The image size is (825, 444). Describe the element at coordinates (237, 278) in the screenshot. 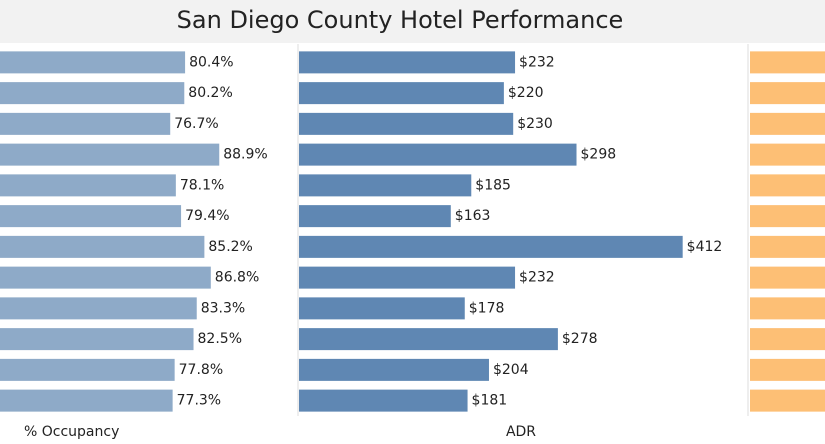

I see `value-label: 86.8%` at that location.